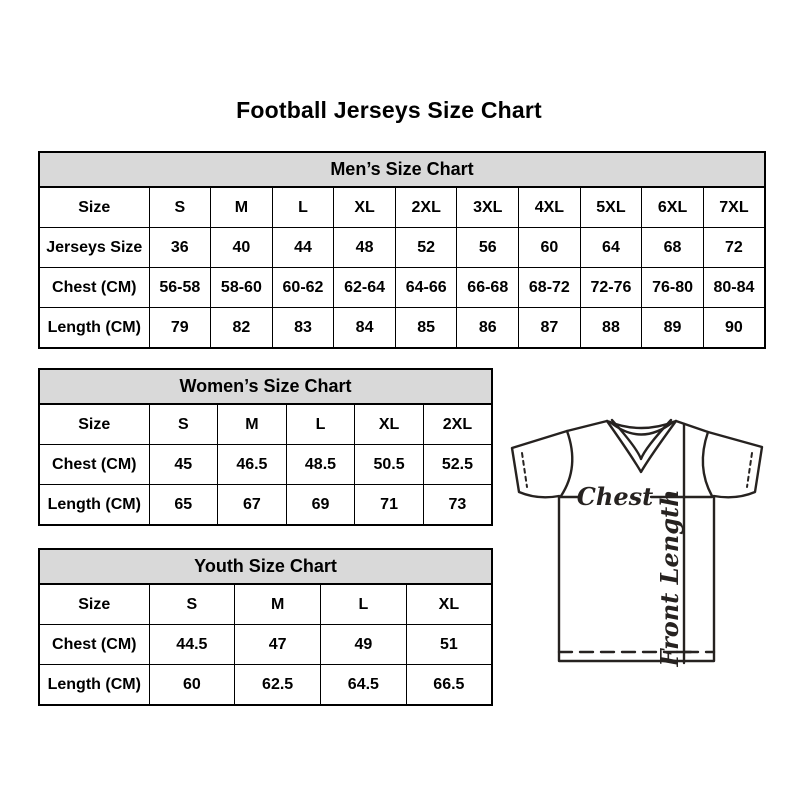 The image size is (800, 800). Describe the element at coordinates (734, 207) in the screenshot. I see `size-value: 7XL` at that location.